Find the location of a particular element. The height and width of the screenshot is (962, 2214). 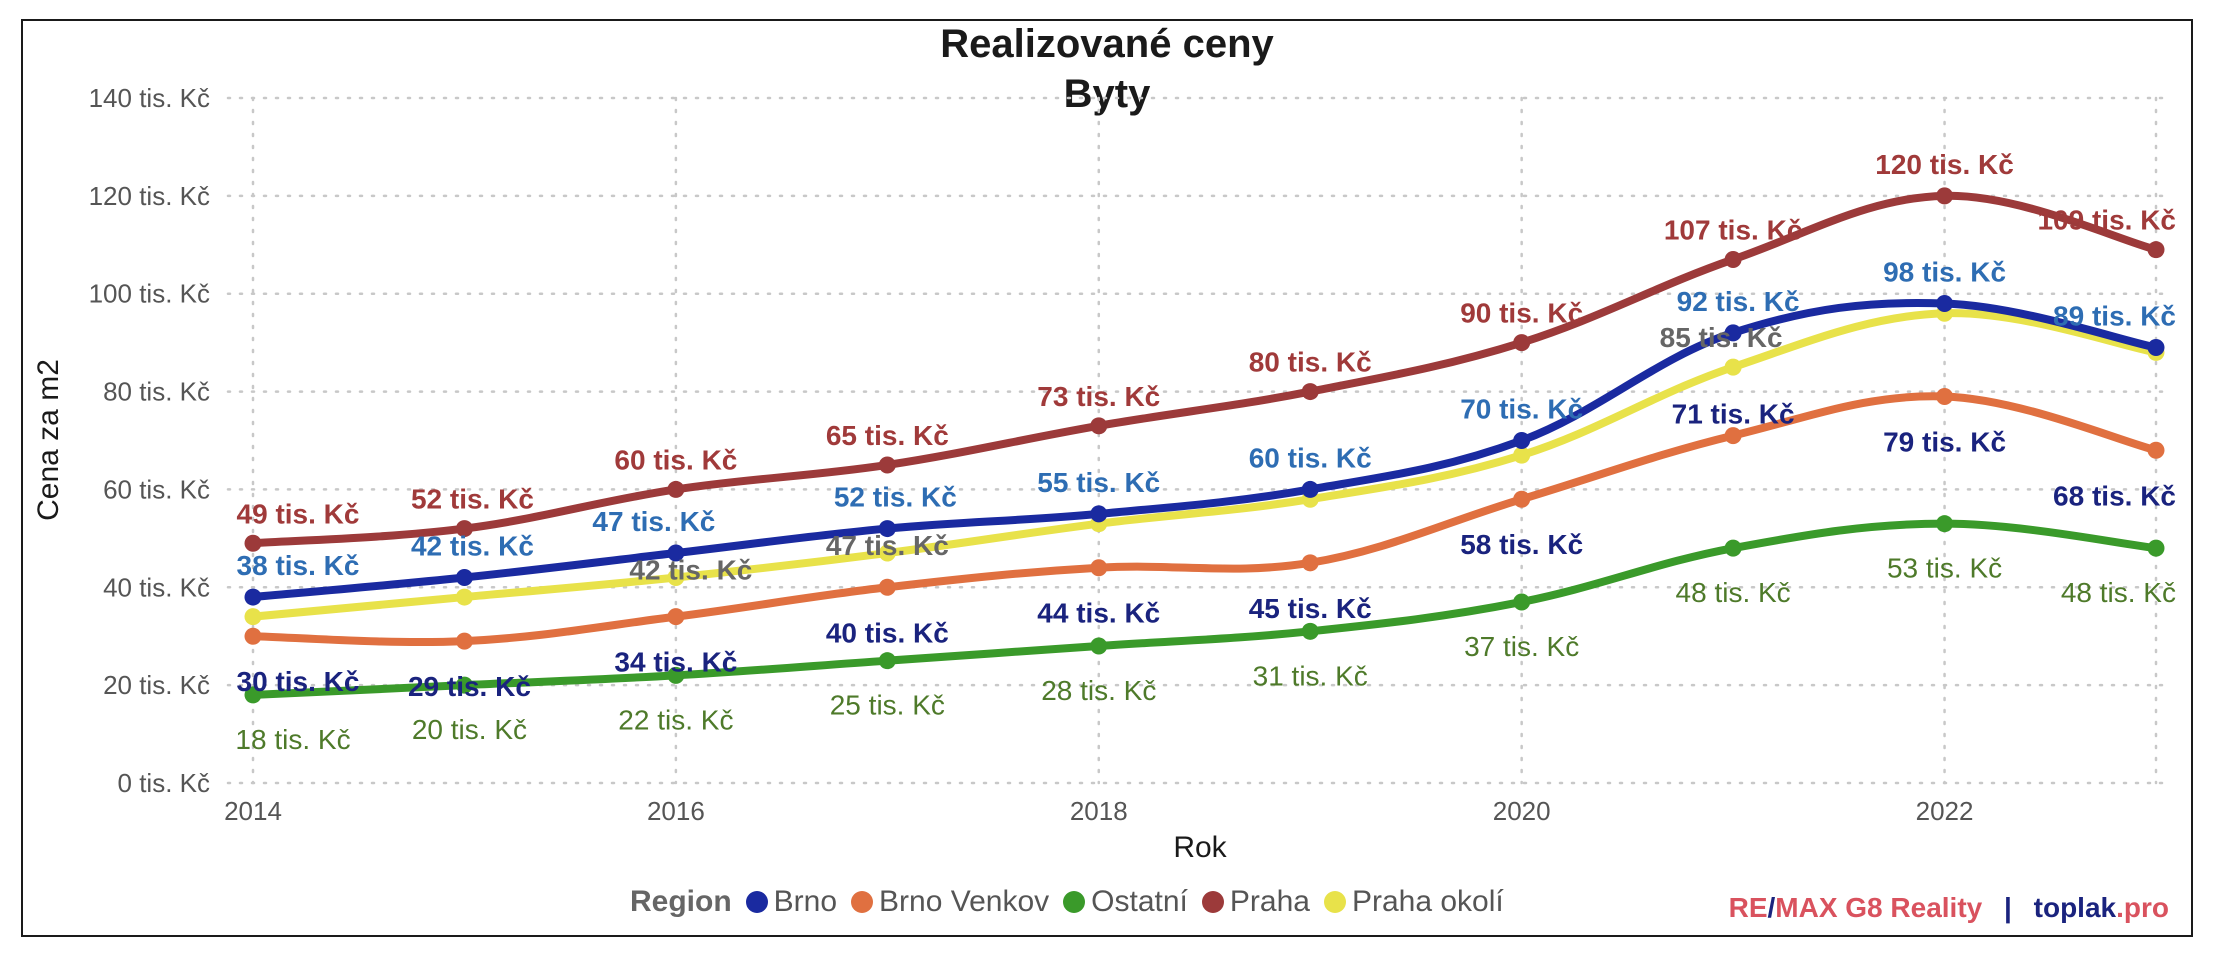

data-label-praha: 52 tis. Kč is located at coordinates (472, 499).